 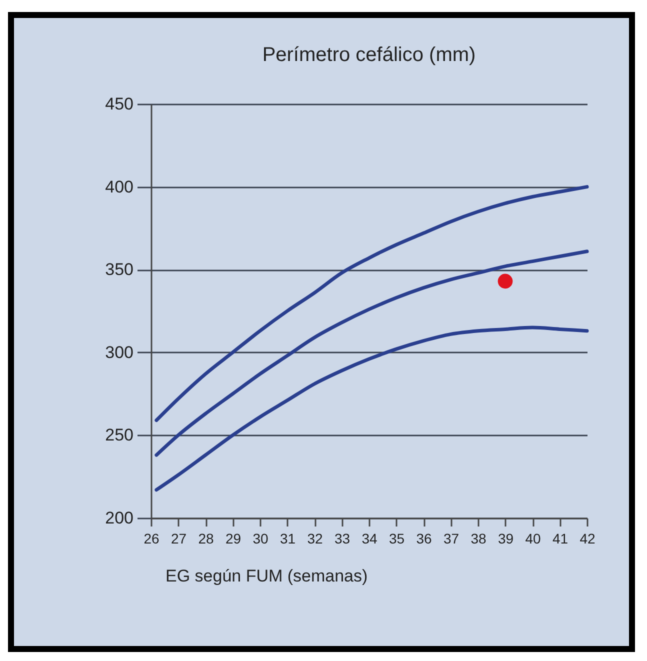 I want to click on x-tick-label: 32, so click(x=315, y=538).